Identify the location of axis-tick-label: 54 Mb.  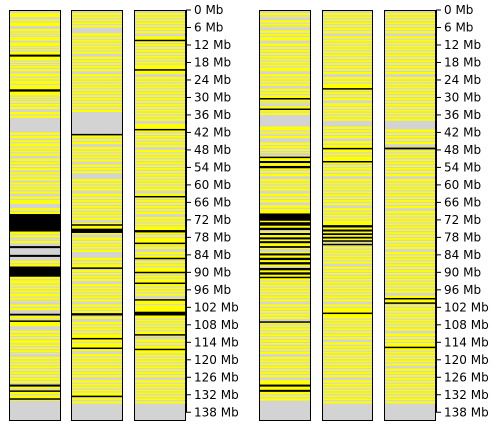
(212, 167).